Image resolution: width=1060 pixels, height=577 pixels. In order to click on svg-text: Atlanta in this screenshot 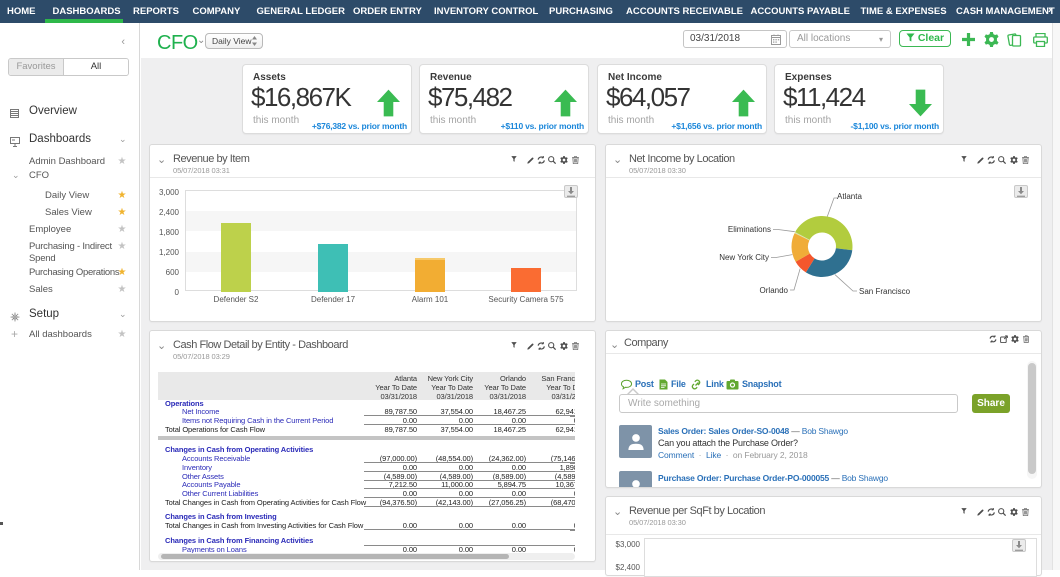, I will do `click(849, 196)`.